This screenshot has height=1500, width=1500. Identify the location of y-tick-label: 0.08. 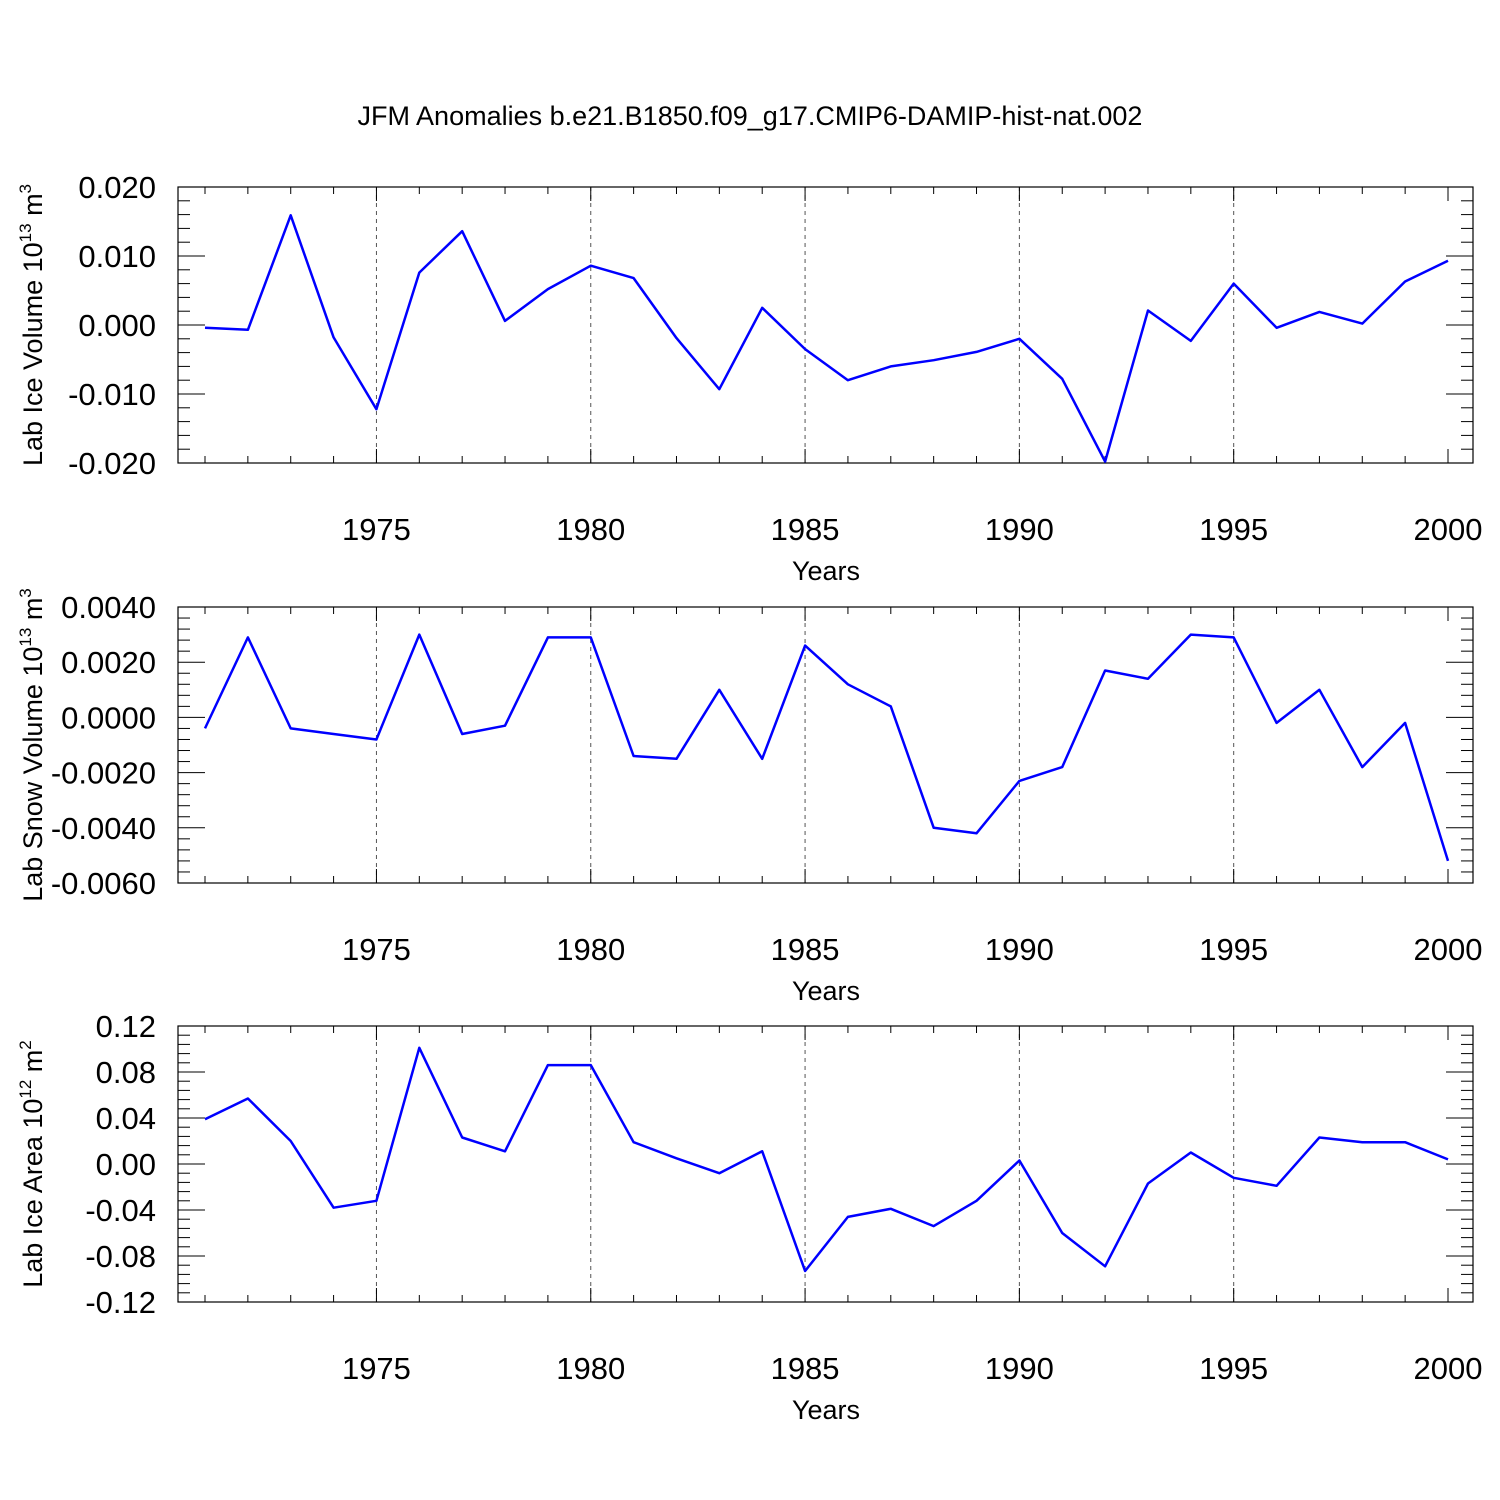
(126, 1072).